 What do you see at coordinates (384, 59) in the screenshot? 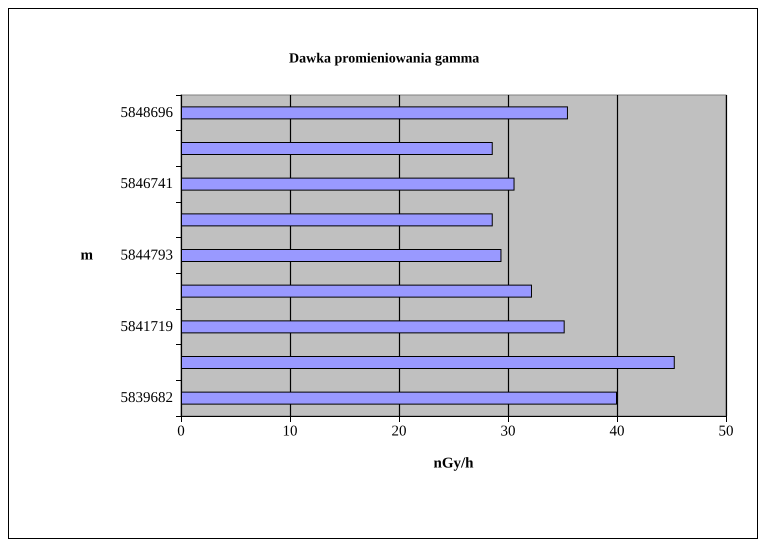
I see `chart-title: Dawka promieniowania gamma` at bounding box center [384, 59].